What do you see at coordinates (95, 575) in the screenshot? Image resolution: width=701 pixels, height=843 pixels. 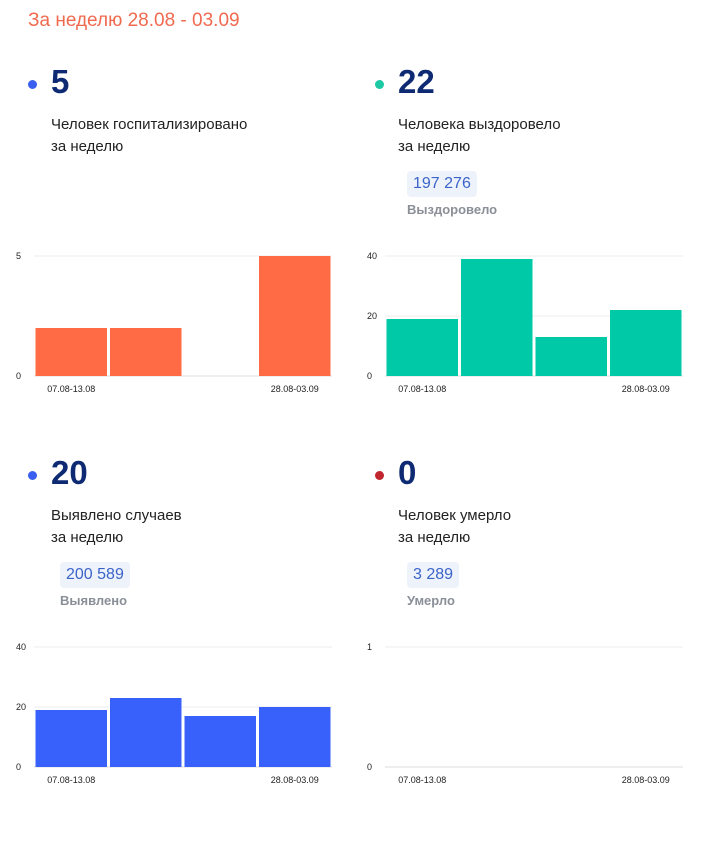 I see `detected-total: 200 589` at bounding box center [95, 575].